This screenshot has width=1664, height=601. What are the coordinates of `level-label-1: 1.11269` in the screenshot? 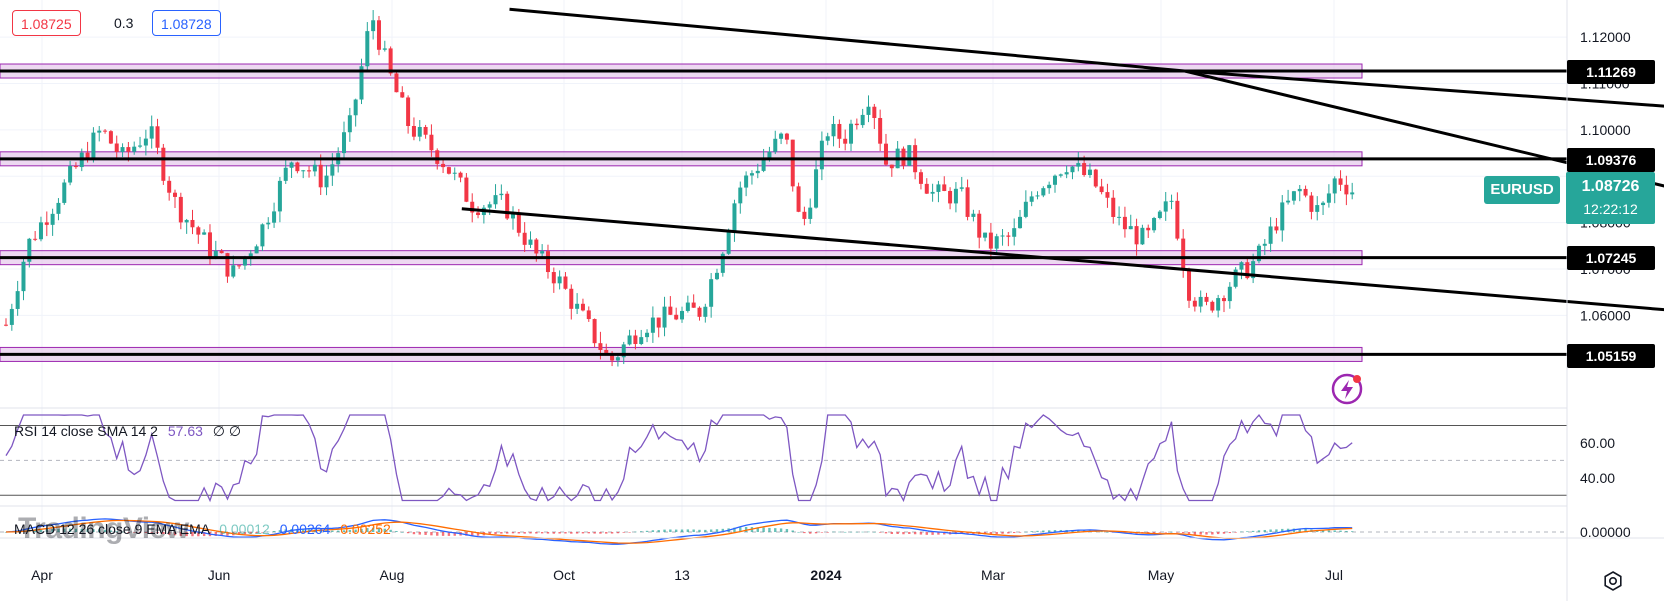 It's located at (1611, 72).